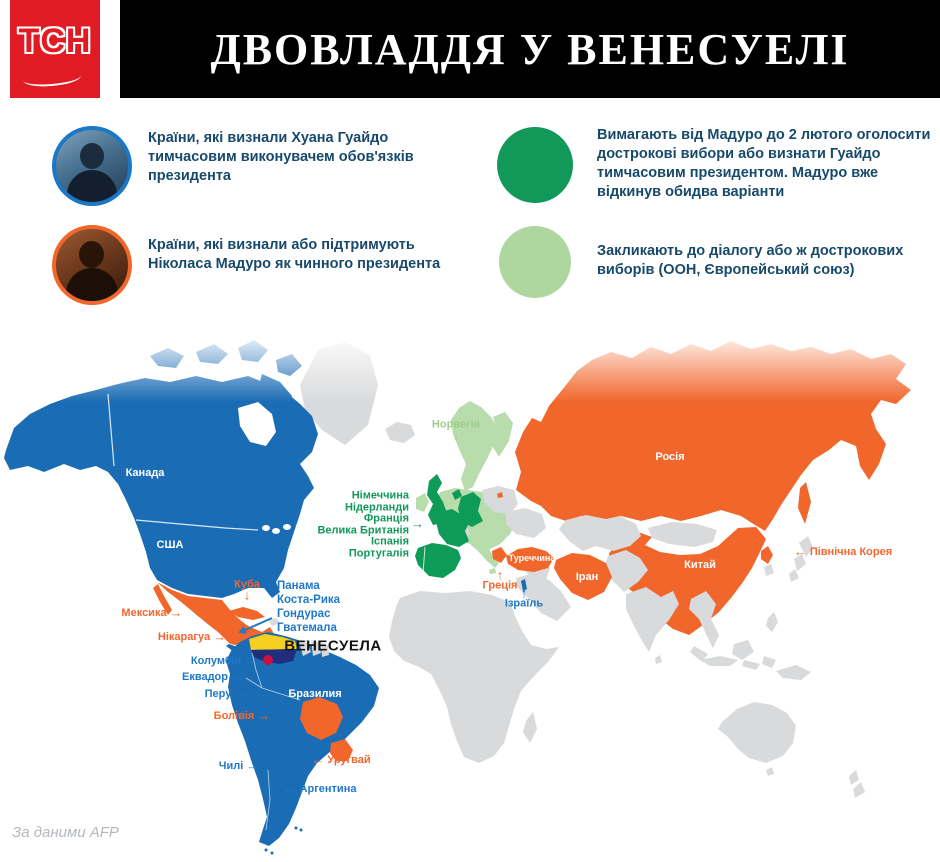 The width and height of the screenshot is (940, 862). Describe the element at coordinates (321, 718) in the screenshot. I see `country-bolivia` at that location.